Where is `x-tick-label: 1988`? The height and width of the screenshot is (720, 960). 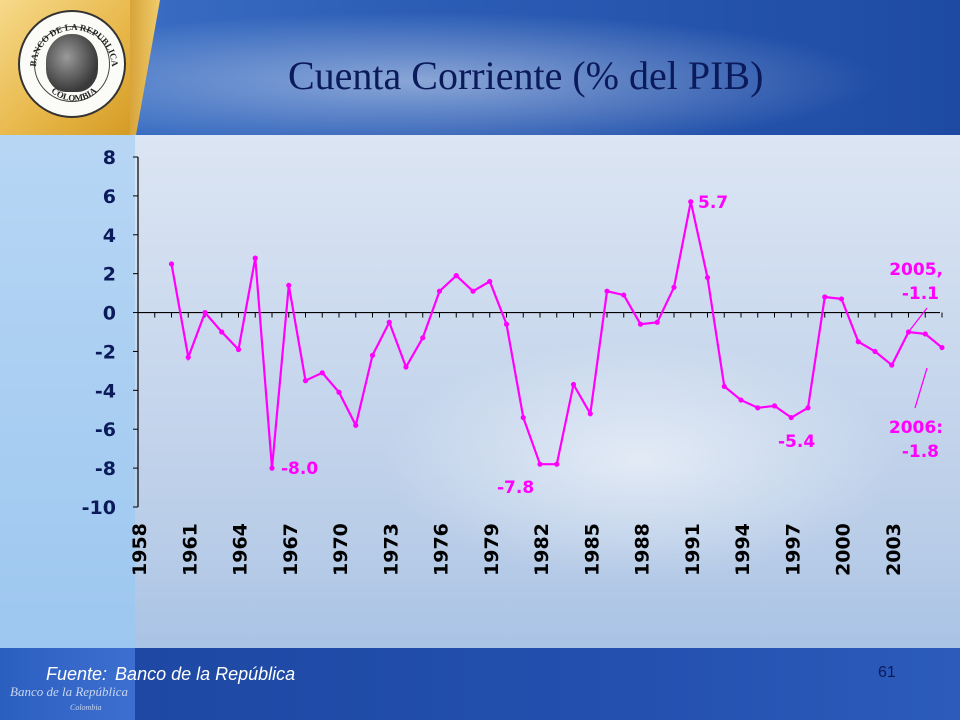
x-tick-label: 1988 is located at coordinates (643, 549).